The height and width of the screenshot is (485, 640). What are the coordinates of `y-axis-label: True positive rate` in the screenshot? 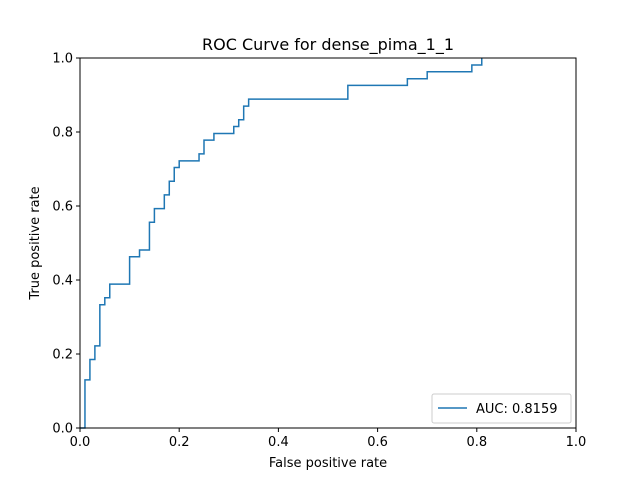 It's located at (35, 243).